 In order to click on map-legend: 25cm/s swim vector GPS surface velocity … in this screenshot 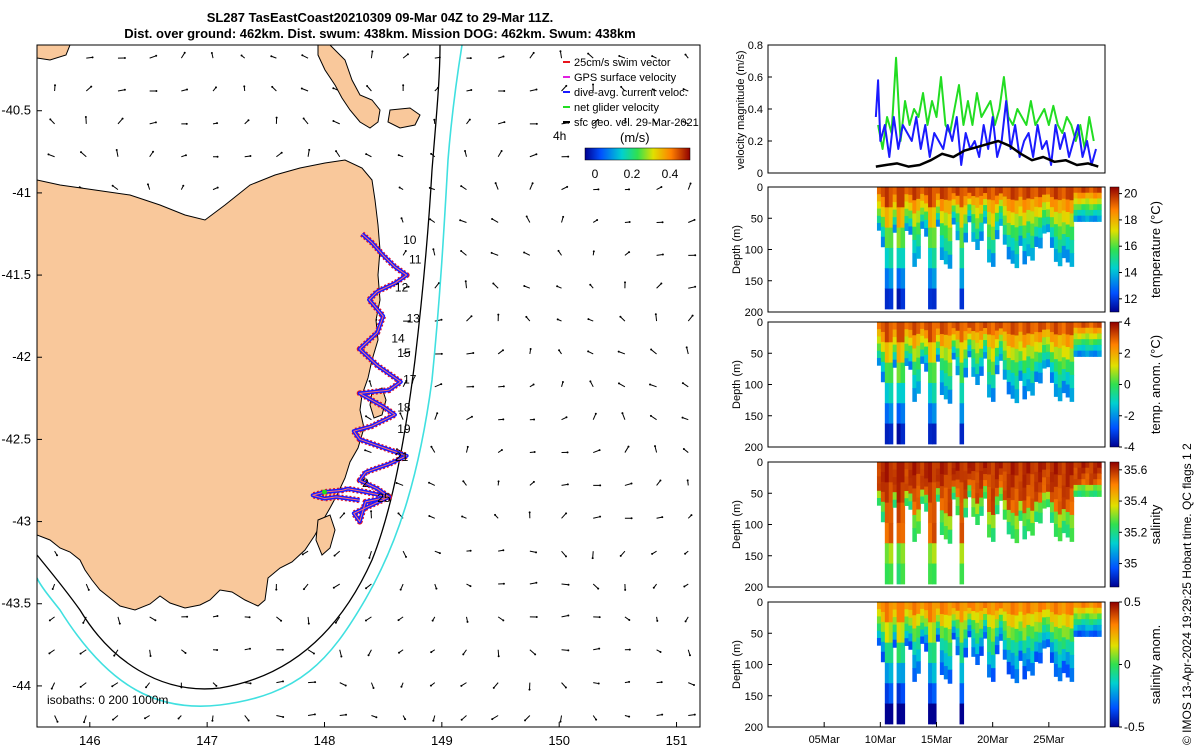, I will do `click(626, 100)`.